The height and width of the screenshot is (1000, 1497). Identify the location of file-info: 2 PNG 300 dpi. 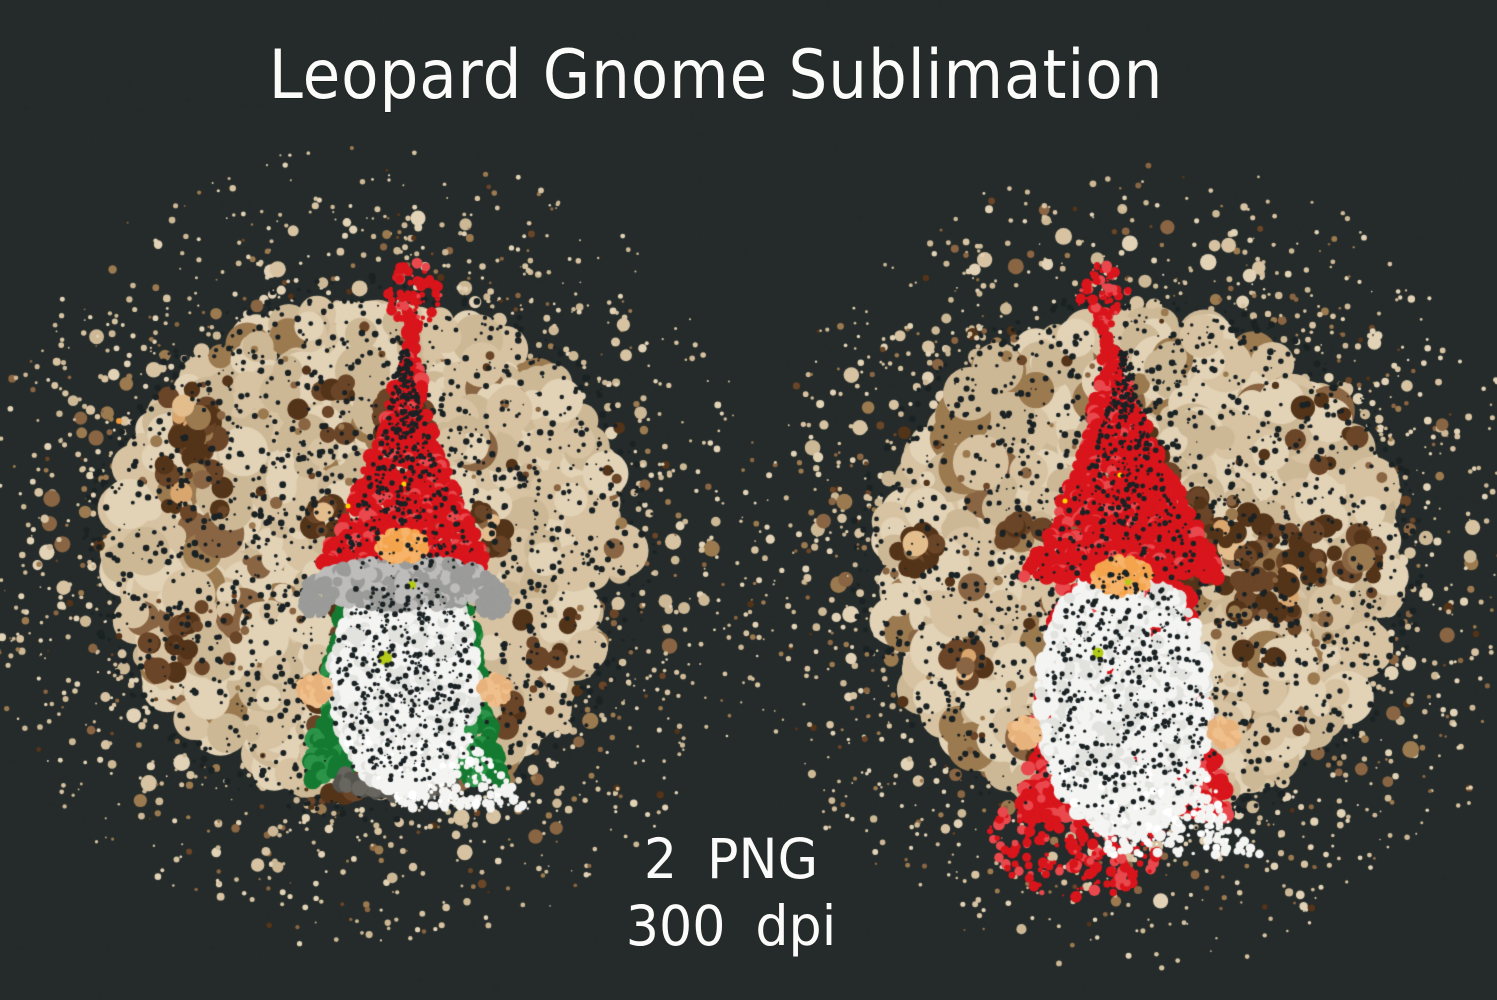
(731, 893).